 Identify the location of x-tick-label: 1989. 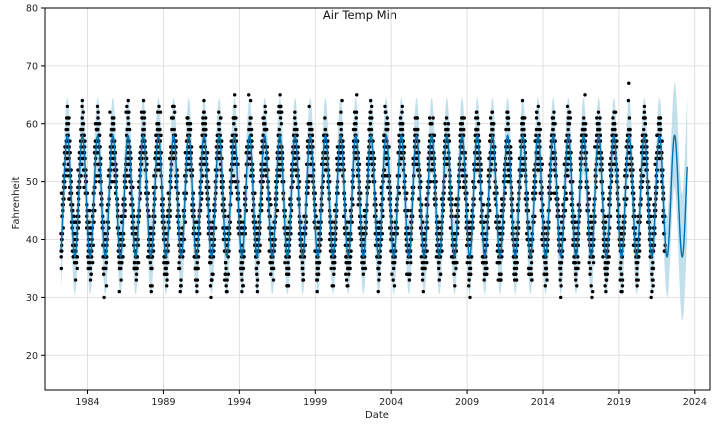
(163, 402).